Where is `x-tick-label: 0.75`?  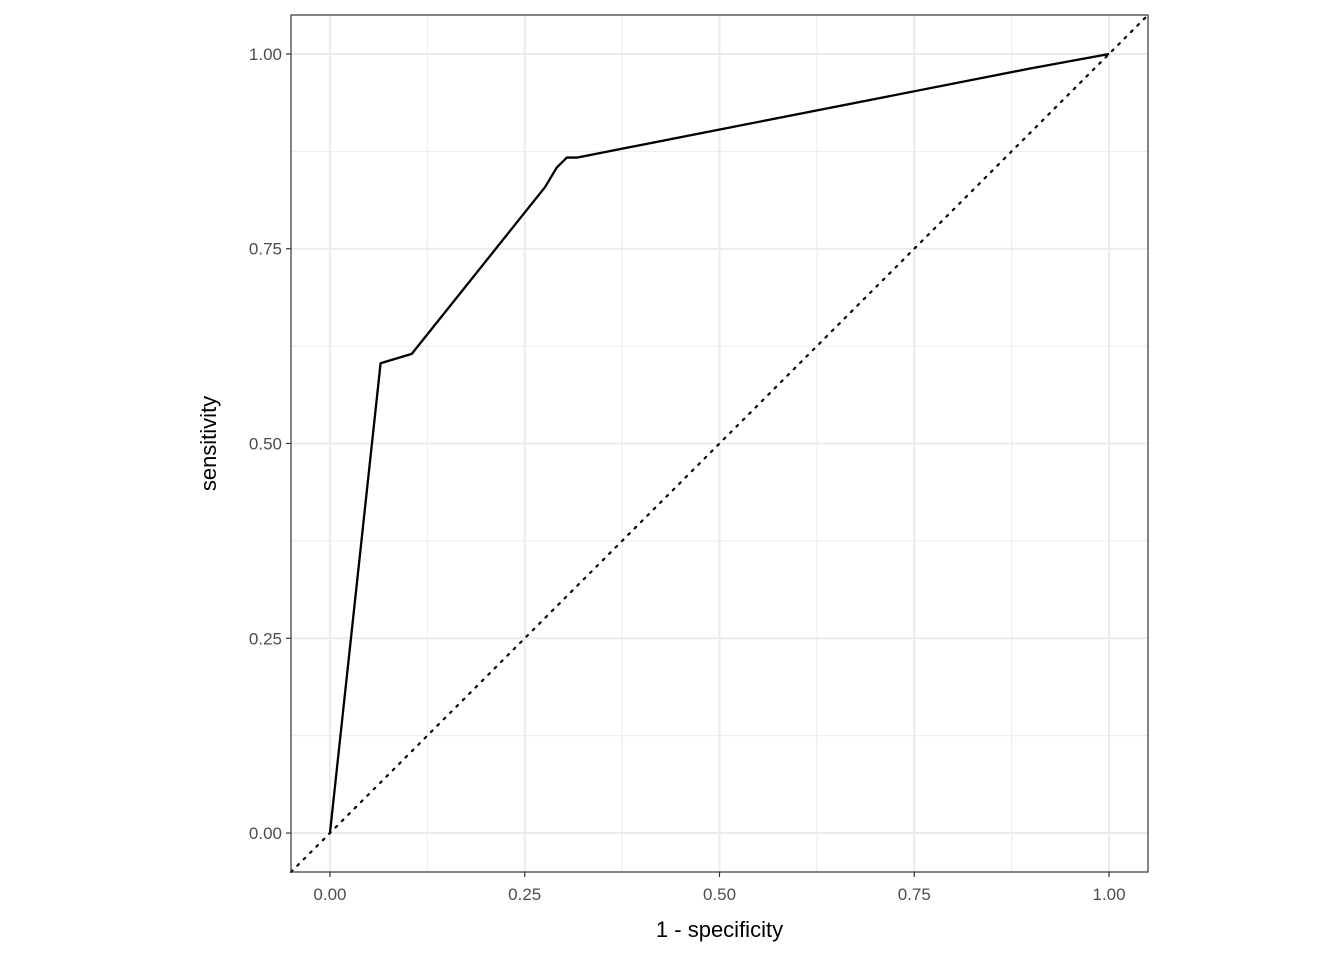
x-tick-label: 0.75 is located at coordinates (914, 894).